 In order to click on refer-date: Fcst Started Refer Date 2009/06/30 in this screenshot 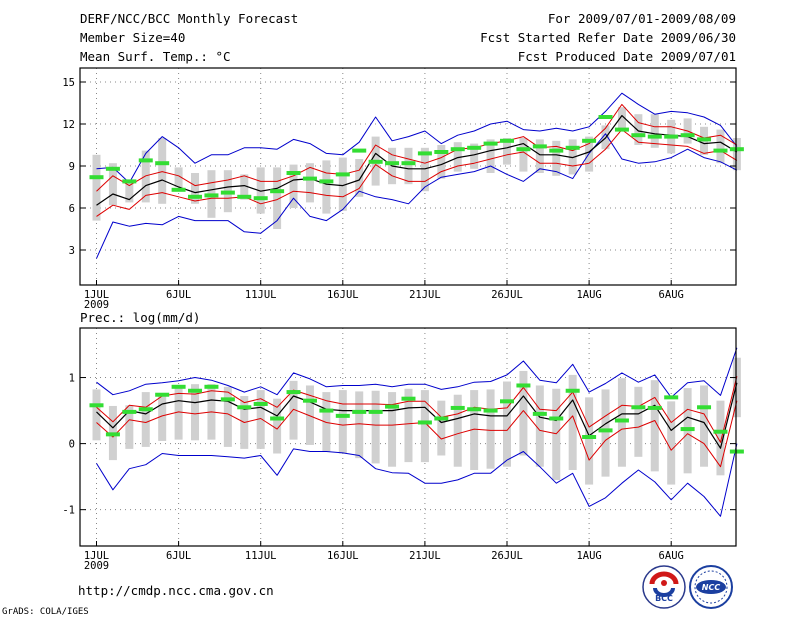, I will do `click(608, 37)`.